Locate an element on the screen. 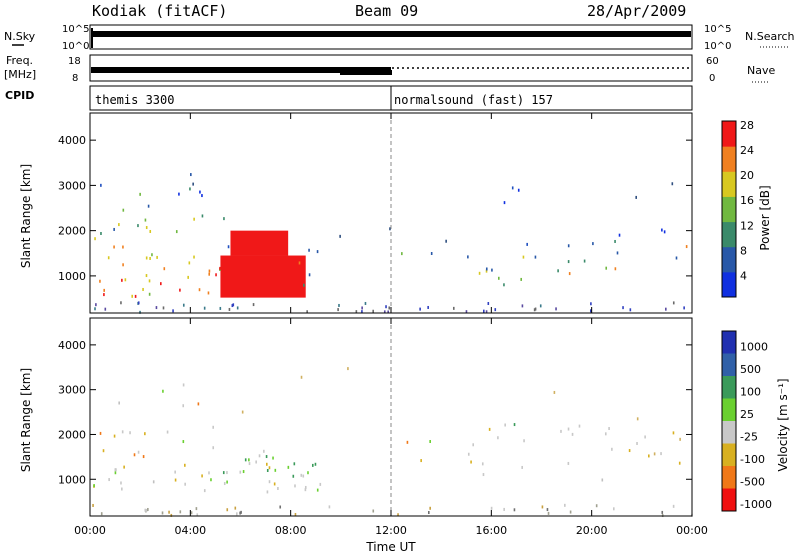 Image resolution: width=800 pixels, height=554 pixels. nave-tick-bottom: 0 is located at coordinates (712, 78).